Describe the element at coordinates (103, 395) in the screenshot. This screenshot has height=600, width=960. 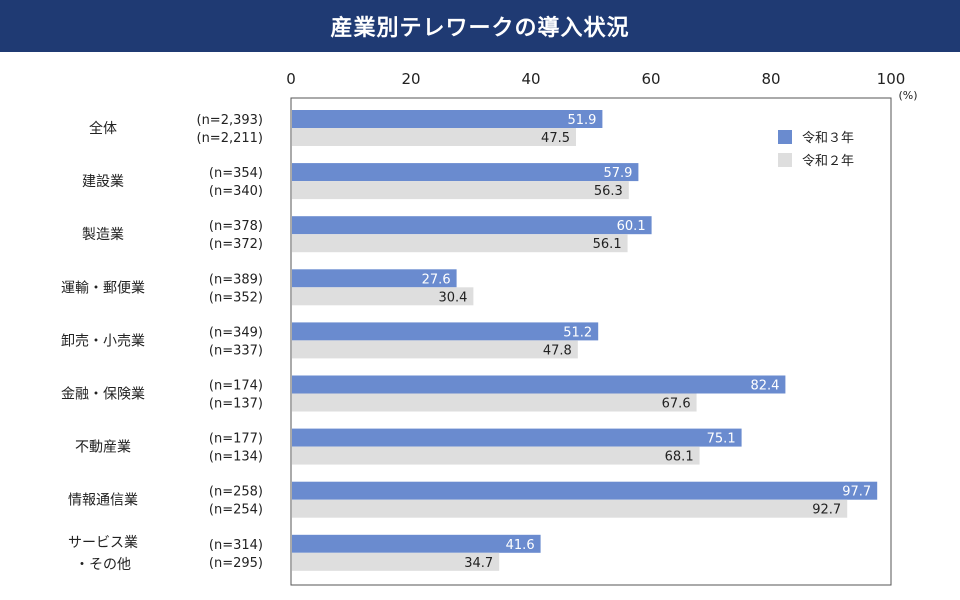
I see `category-label: 金融・保険業` at that location.